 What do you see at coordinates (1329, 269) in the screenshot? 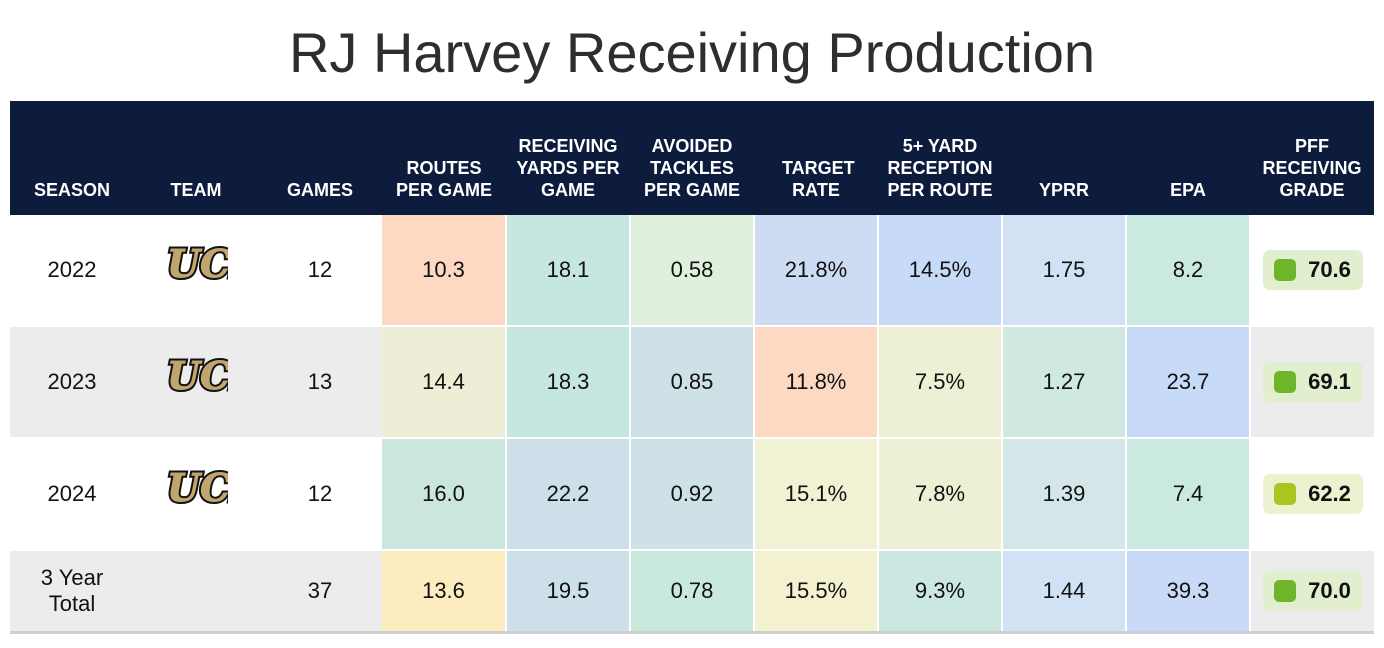
I see `grade-value: 70.6` at bounding box center [1329, 269].